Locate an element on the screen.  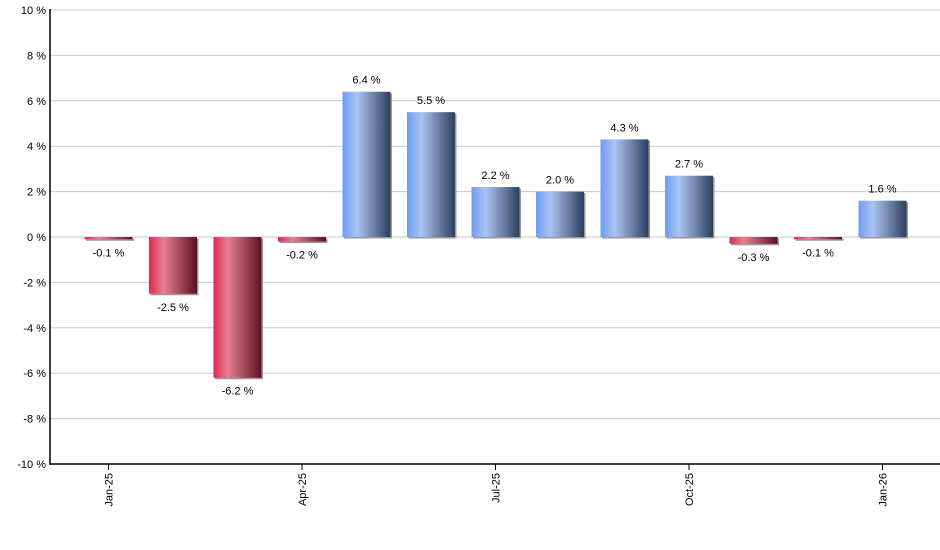
value-label: 2.0 % is located at coordinates (560, 181).